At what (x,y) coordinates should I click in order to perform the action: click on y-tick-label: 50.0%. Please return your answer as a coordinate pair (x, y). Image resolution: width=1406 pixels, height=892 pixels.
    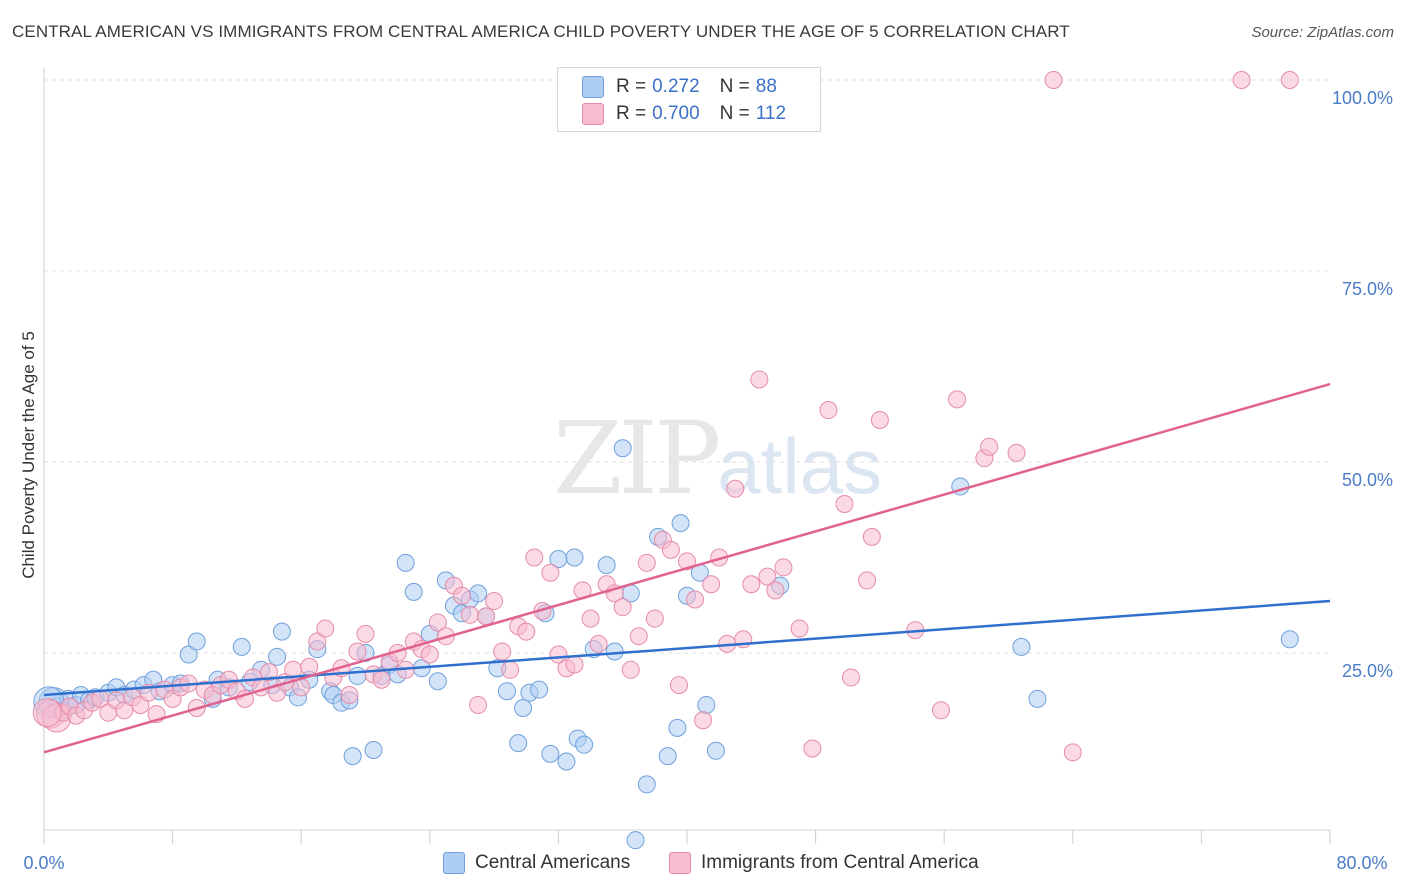
    Looking at the image, I should click on (1367, 480).